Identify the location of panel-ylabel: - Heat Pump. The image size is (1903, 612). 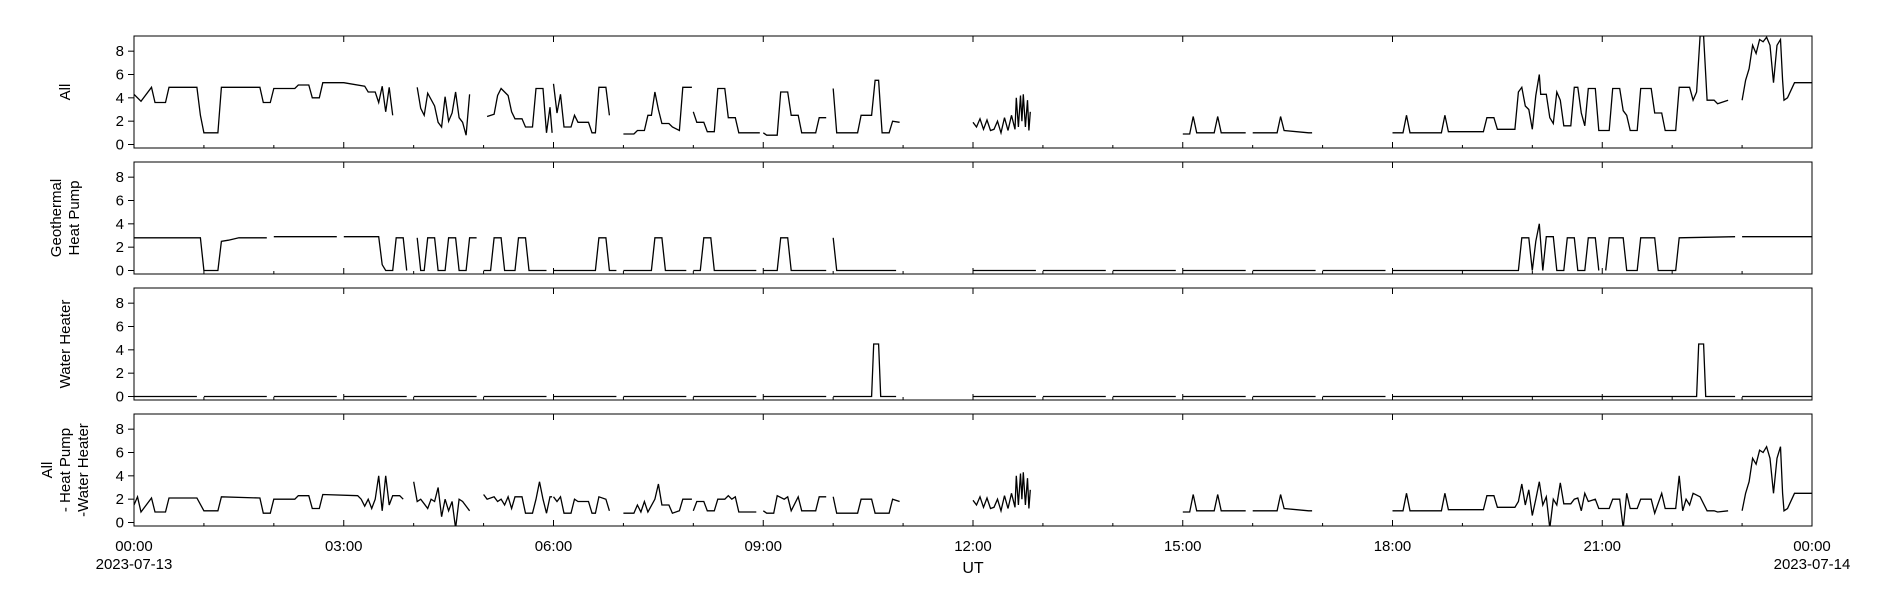
(65, 470).